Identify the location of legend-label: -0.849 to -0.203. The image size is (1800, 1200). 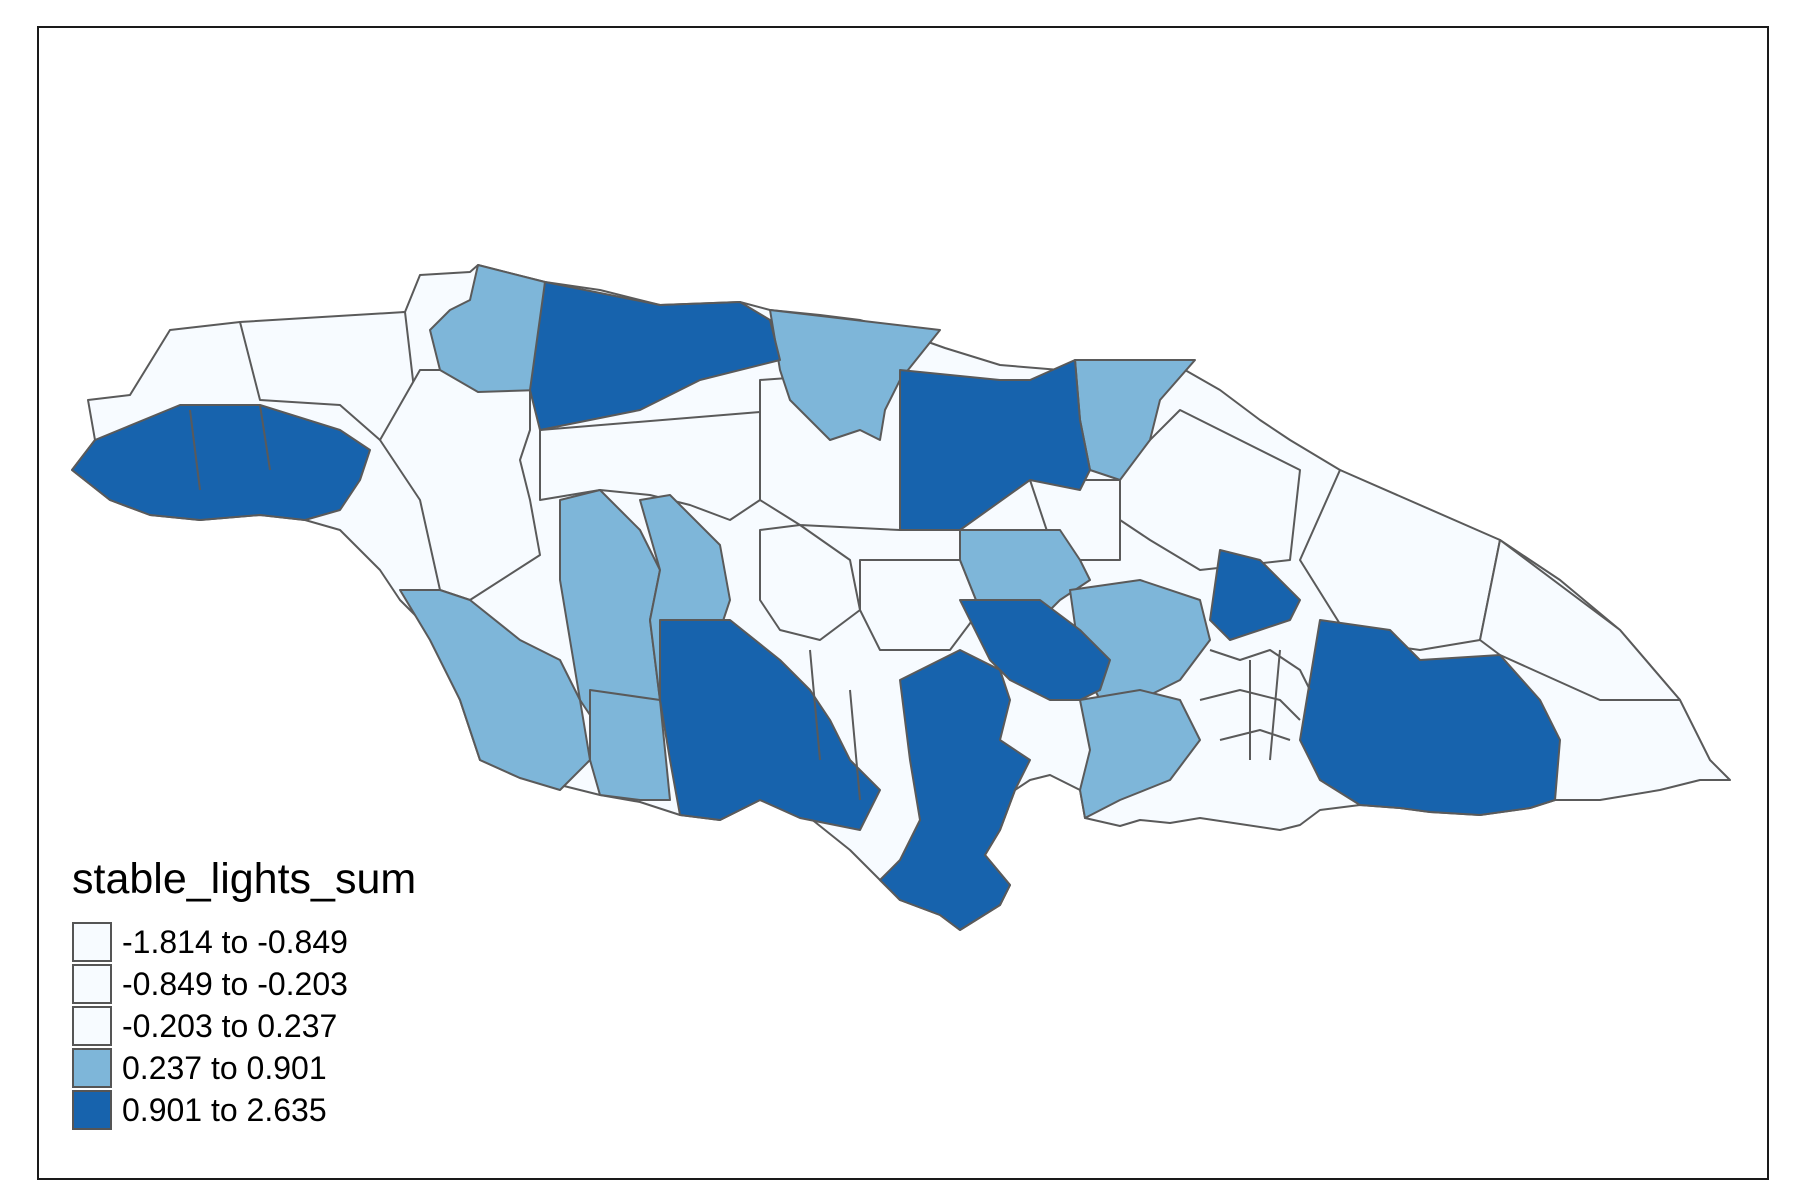
(235, 983).